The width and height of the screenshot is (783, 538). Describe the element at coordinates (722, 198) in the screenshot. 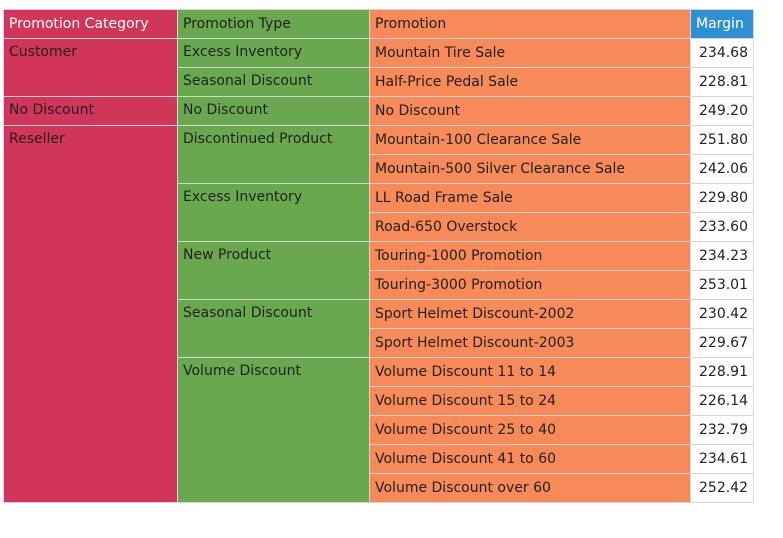

I see `margin-cell: 229.80` at that location.